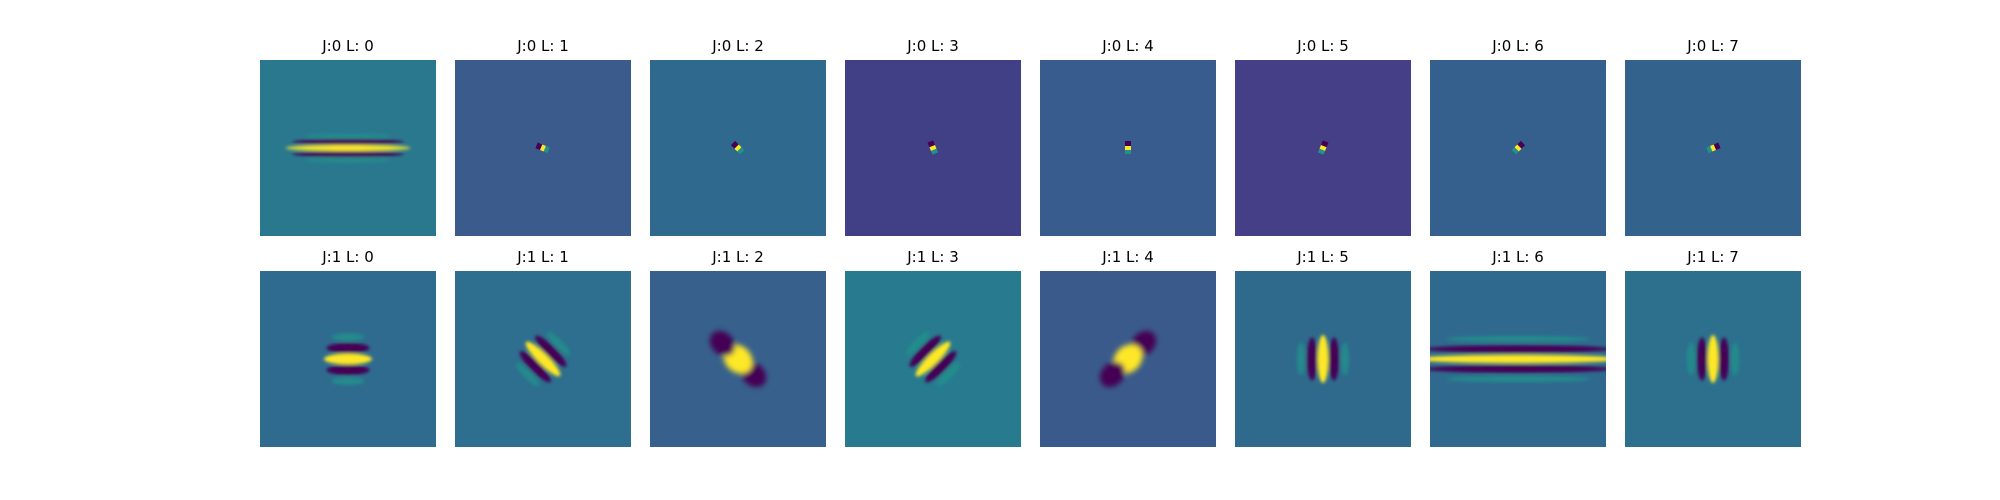 This screenshot has width=2000, height=500. I want to click on filter-panel: J:0 L: 2, so click(738, 136).